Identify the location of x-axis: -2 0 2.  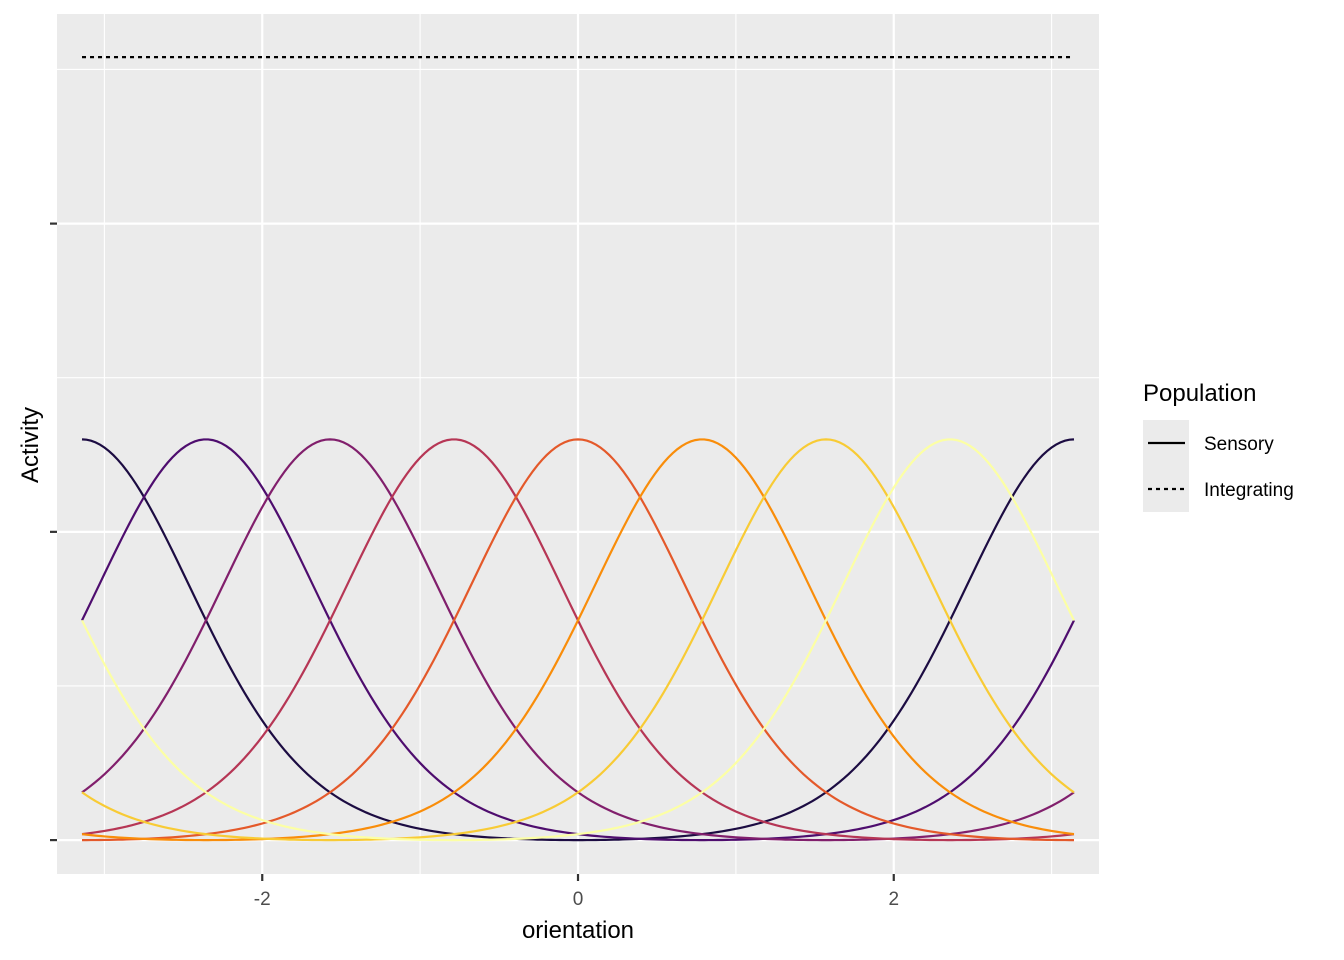
(576, 892).